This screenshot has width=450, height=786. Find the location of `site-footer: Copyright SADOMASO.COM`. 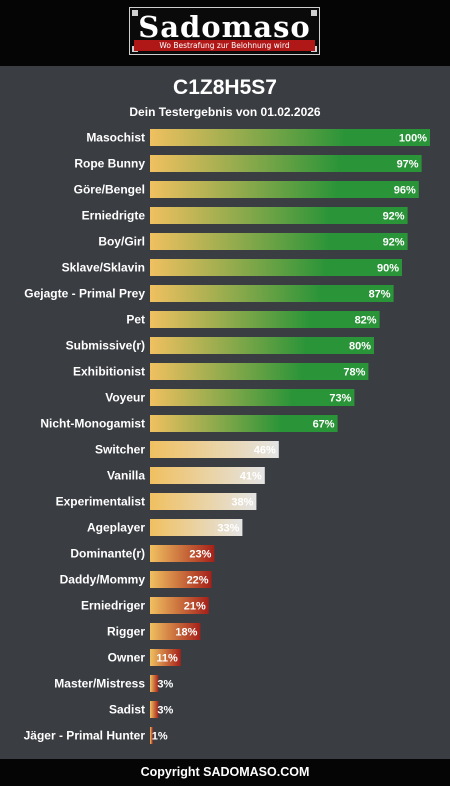

site-footer: Copyright SADOMASO.COM is located at coordinates (225, 772).